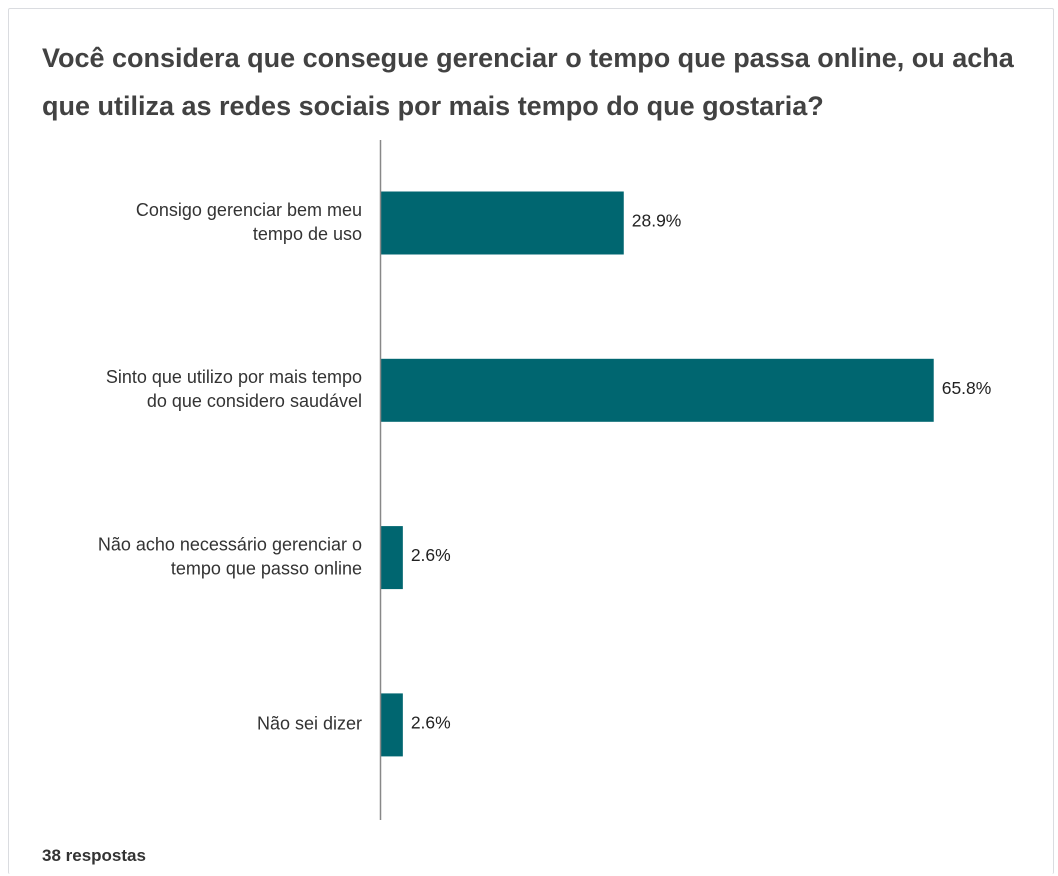 The image size is (1058, 876). I want to click on category-label-line: do que considero saudável, so click(254, 401).